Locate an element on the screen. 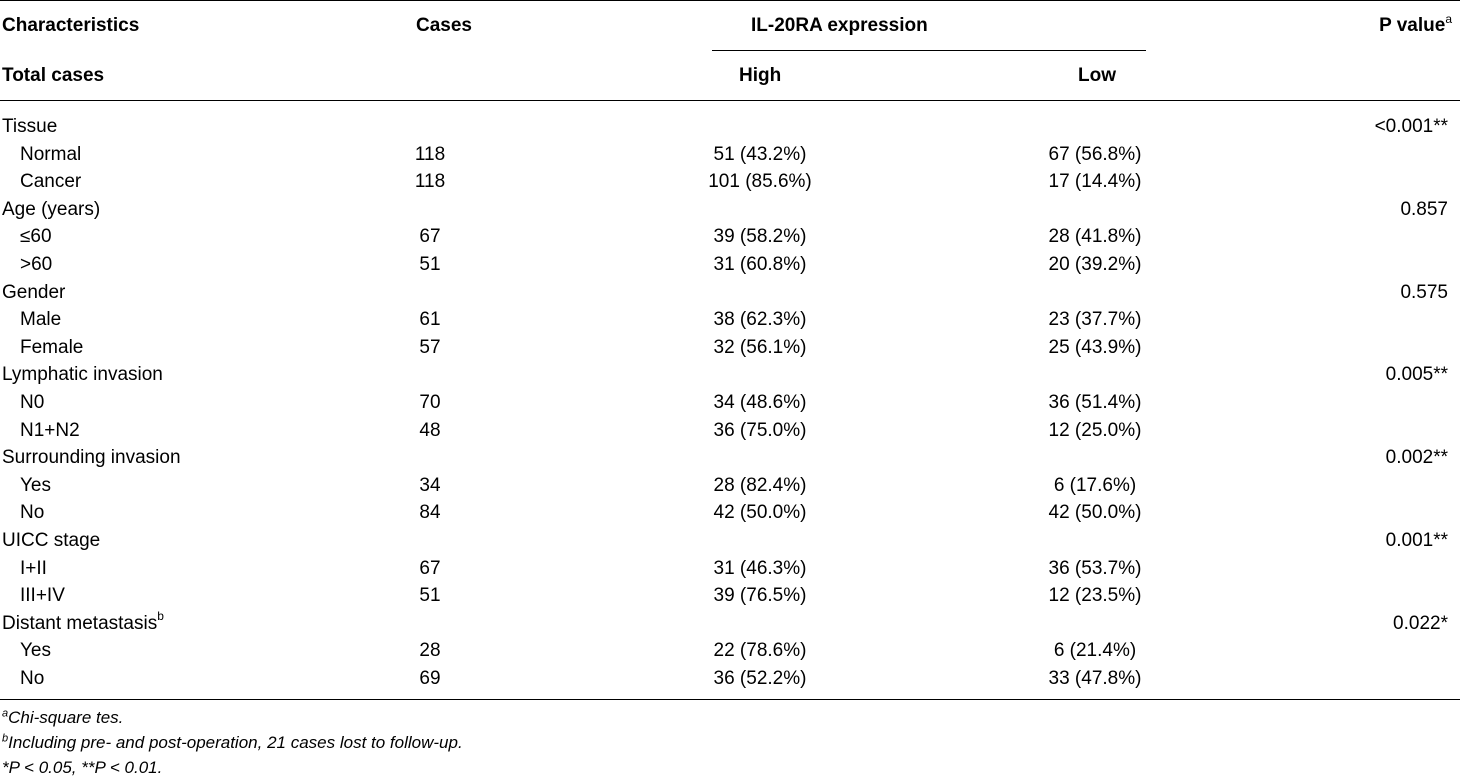 This screenshot has height=781, width=1460. cell-p-value: <0.001** is located at coordinates (1411, 126).